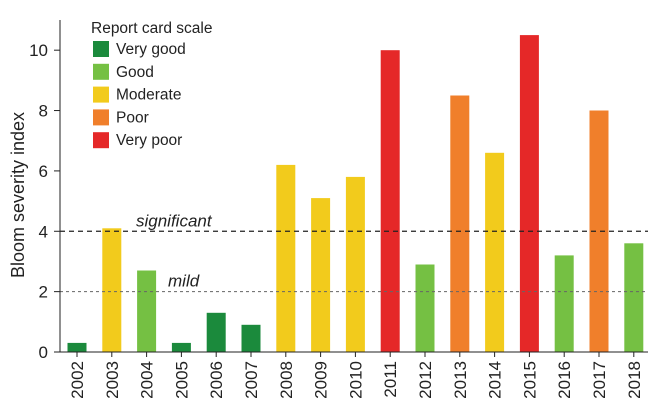 The height and width of the screenshot is (407, 650). Describe the element at coordinates (147, 311) in the screenshot. I see `bar-2004` at that location.